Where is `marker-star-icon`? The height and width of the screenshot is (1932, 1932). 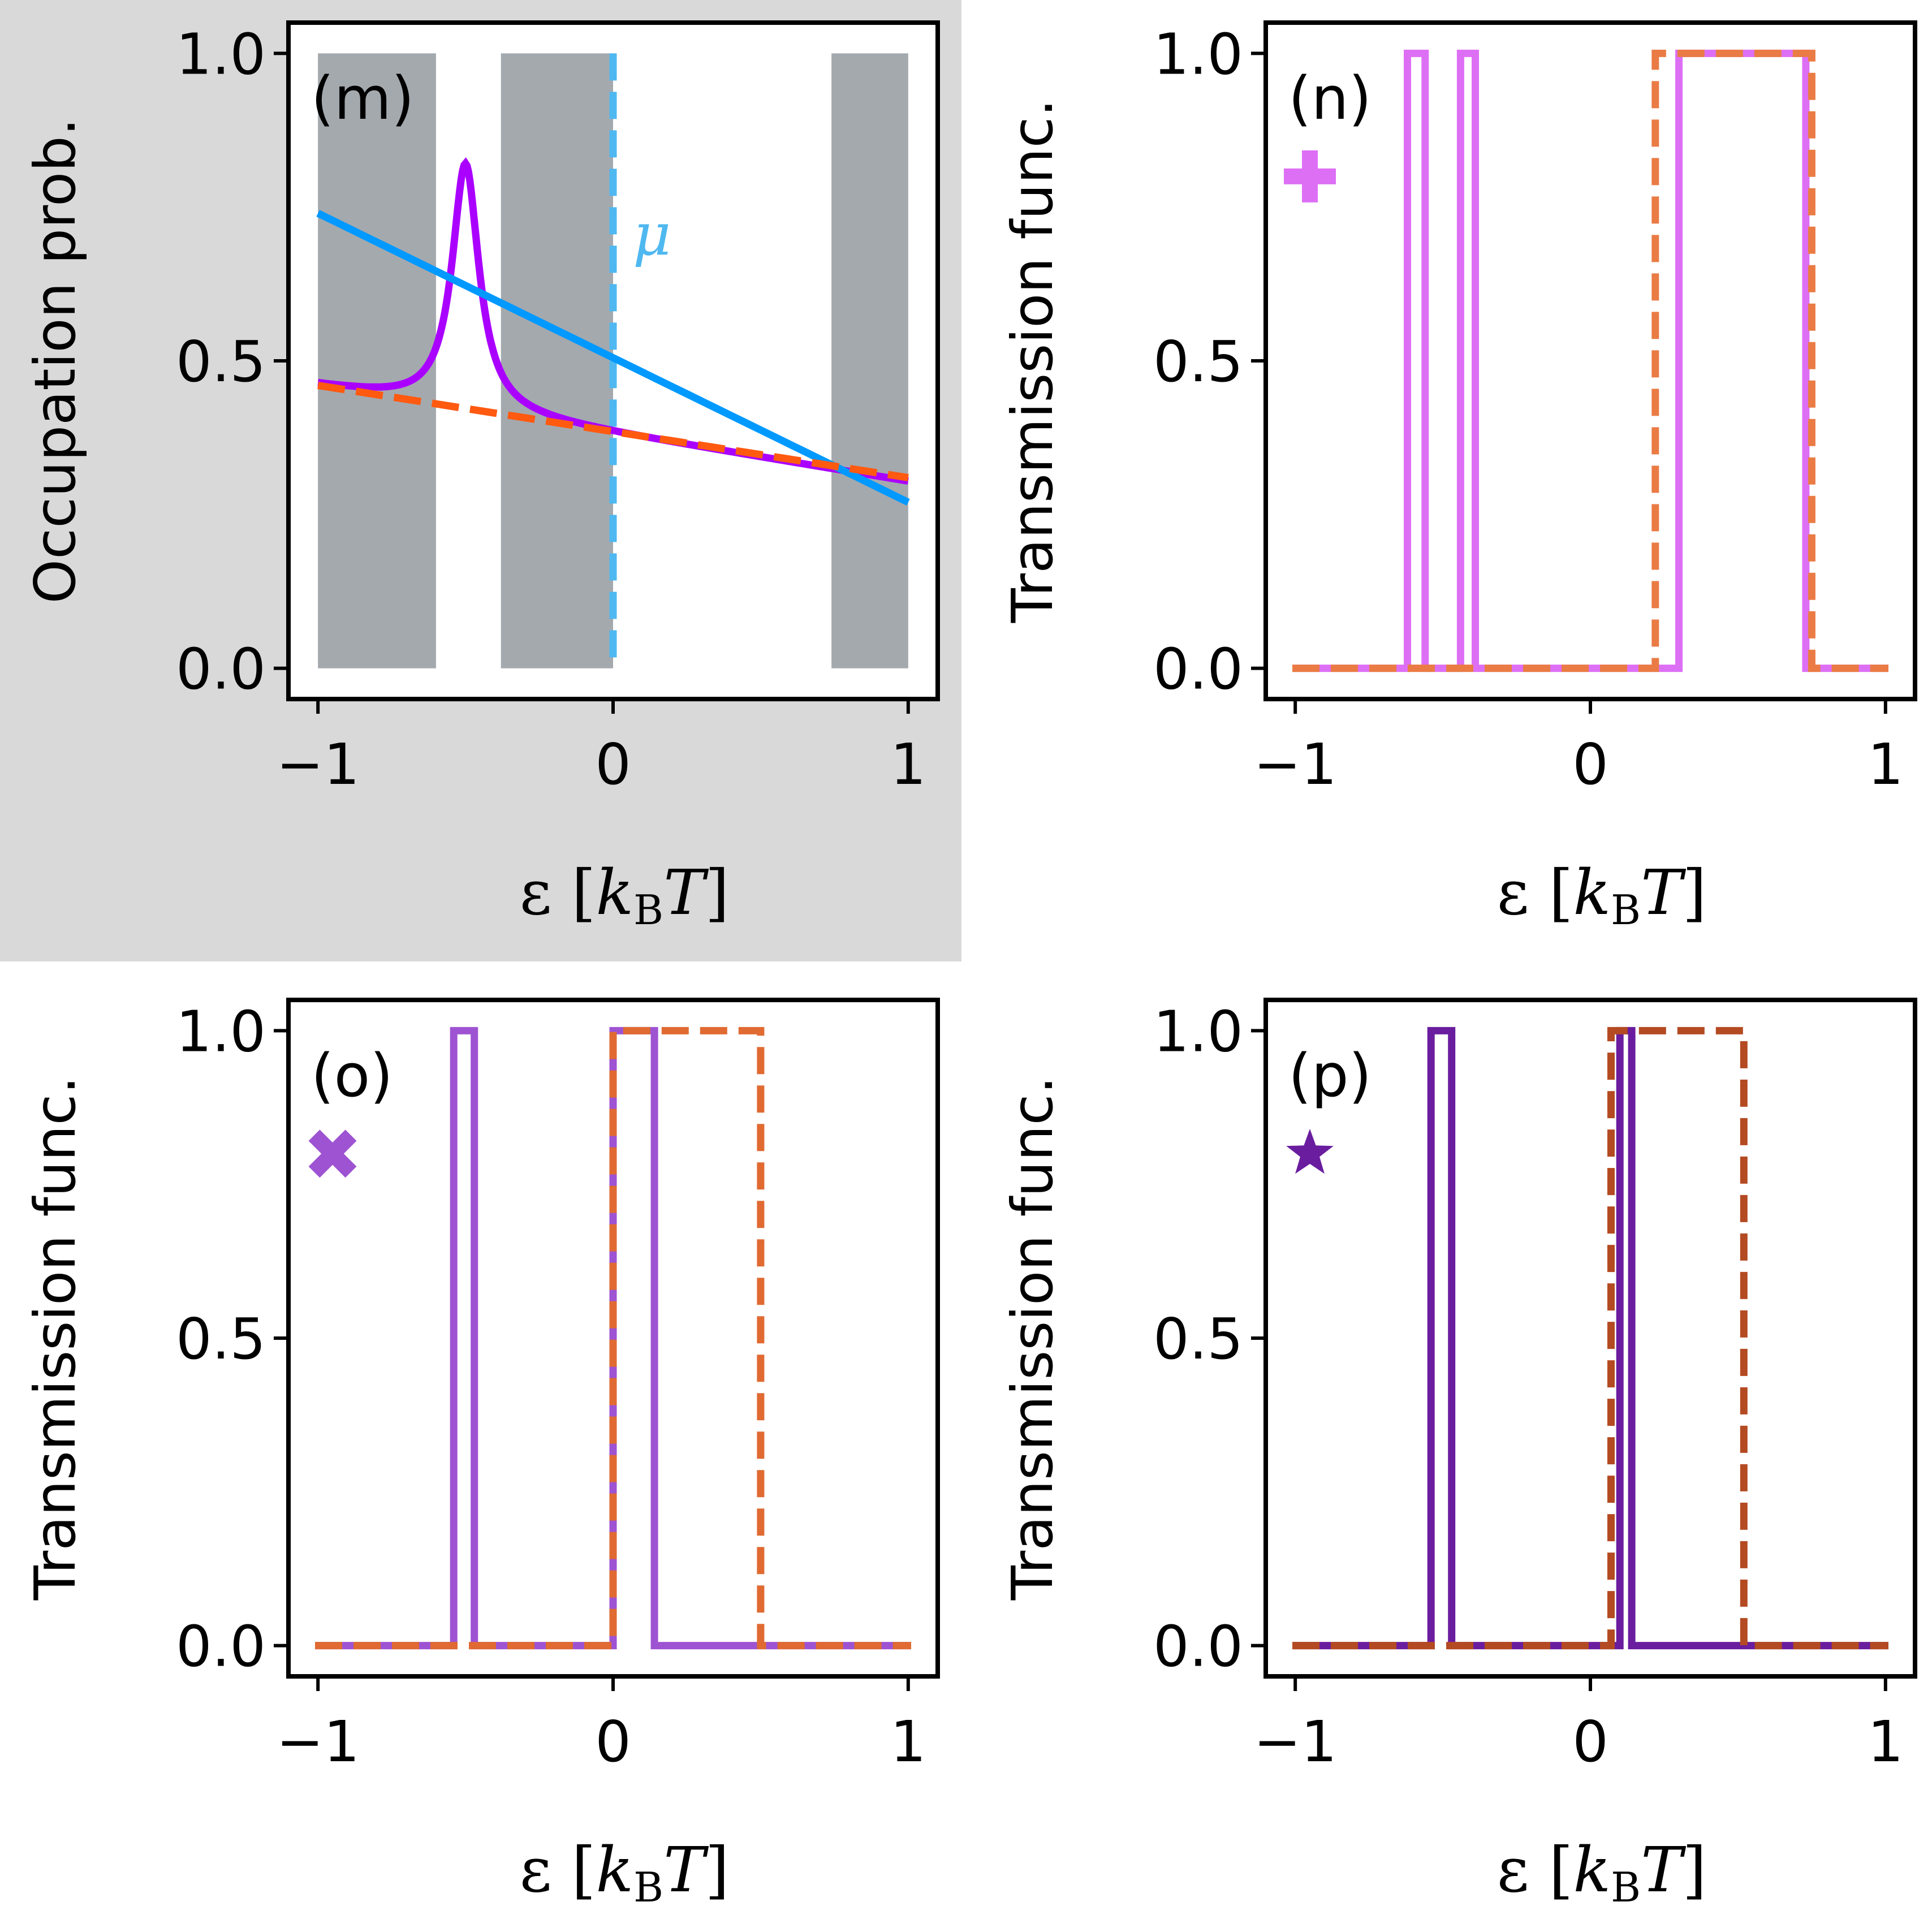
marker-star-icon is located at coordinates (1310, 1151).